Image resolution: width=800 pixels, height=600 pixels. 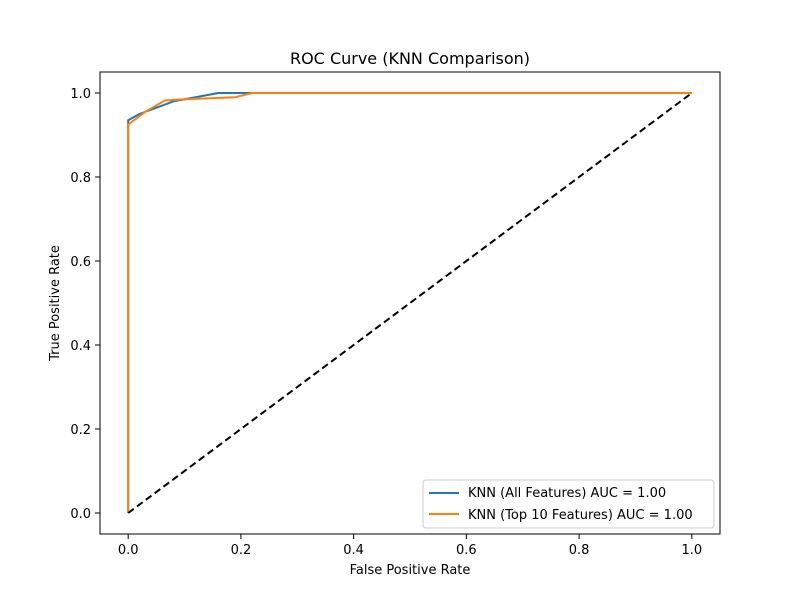 What do you see at coordinates (241, 550) in the screenshot?
I see `x-tick-label: 0.2` at bounding box center [241, 550].